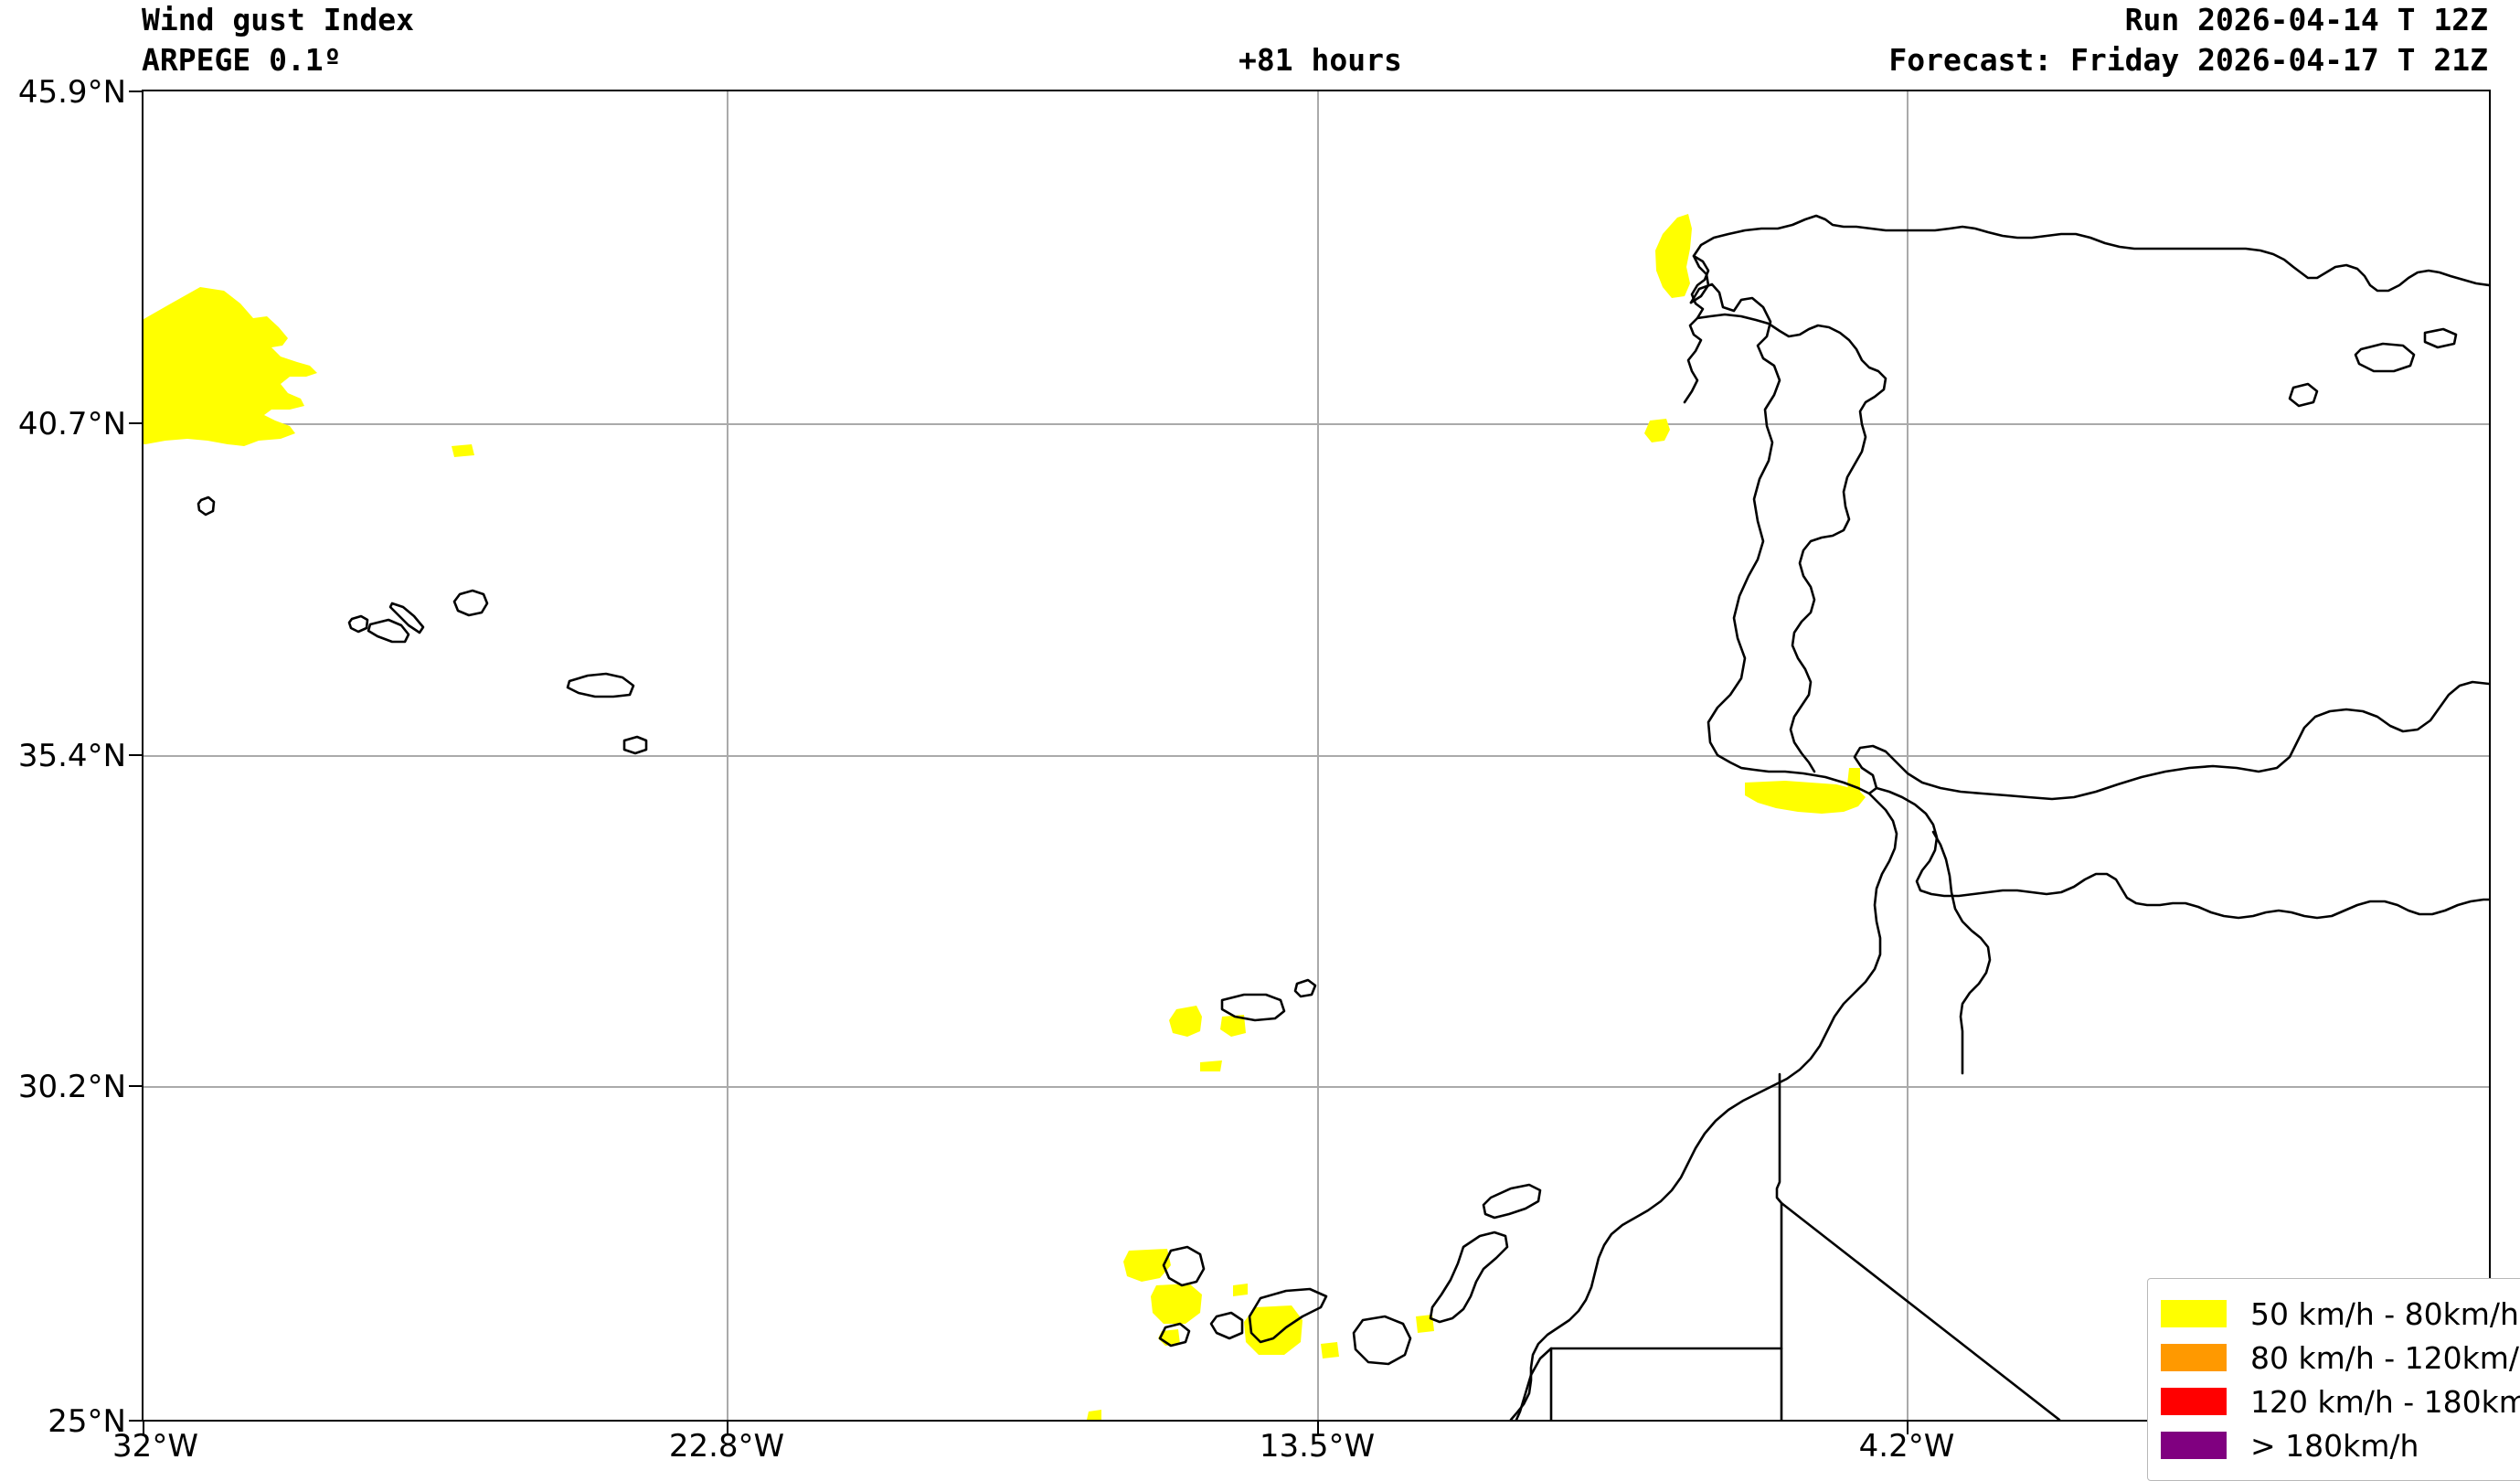  I want to click on island-lanzarote, so click(1512, 1201).